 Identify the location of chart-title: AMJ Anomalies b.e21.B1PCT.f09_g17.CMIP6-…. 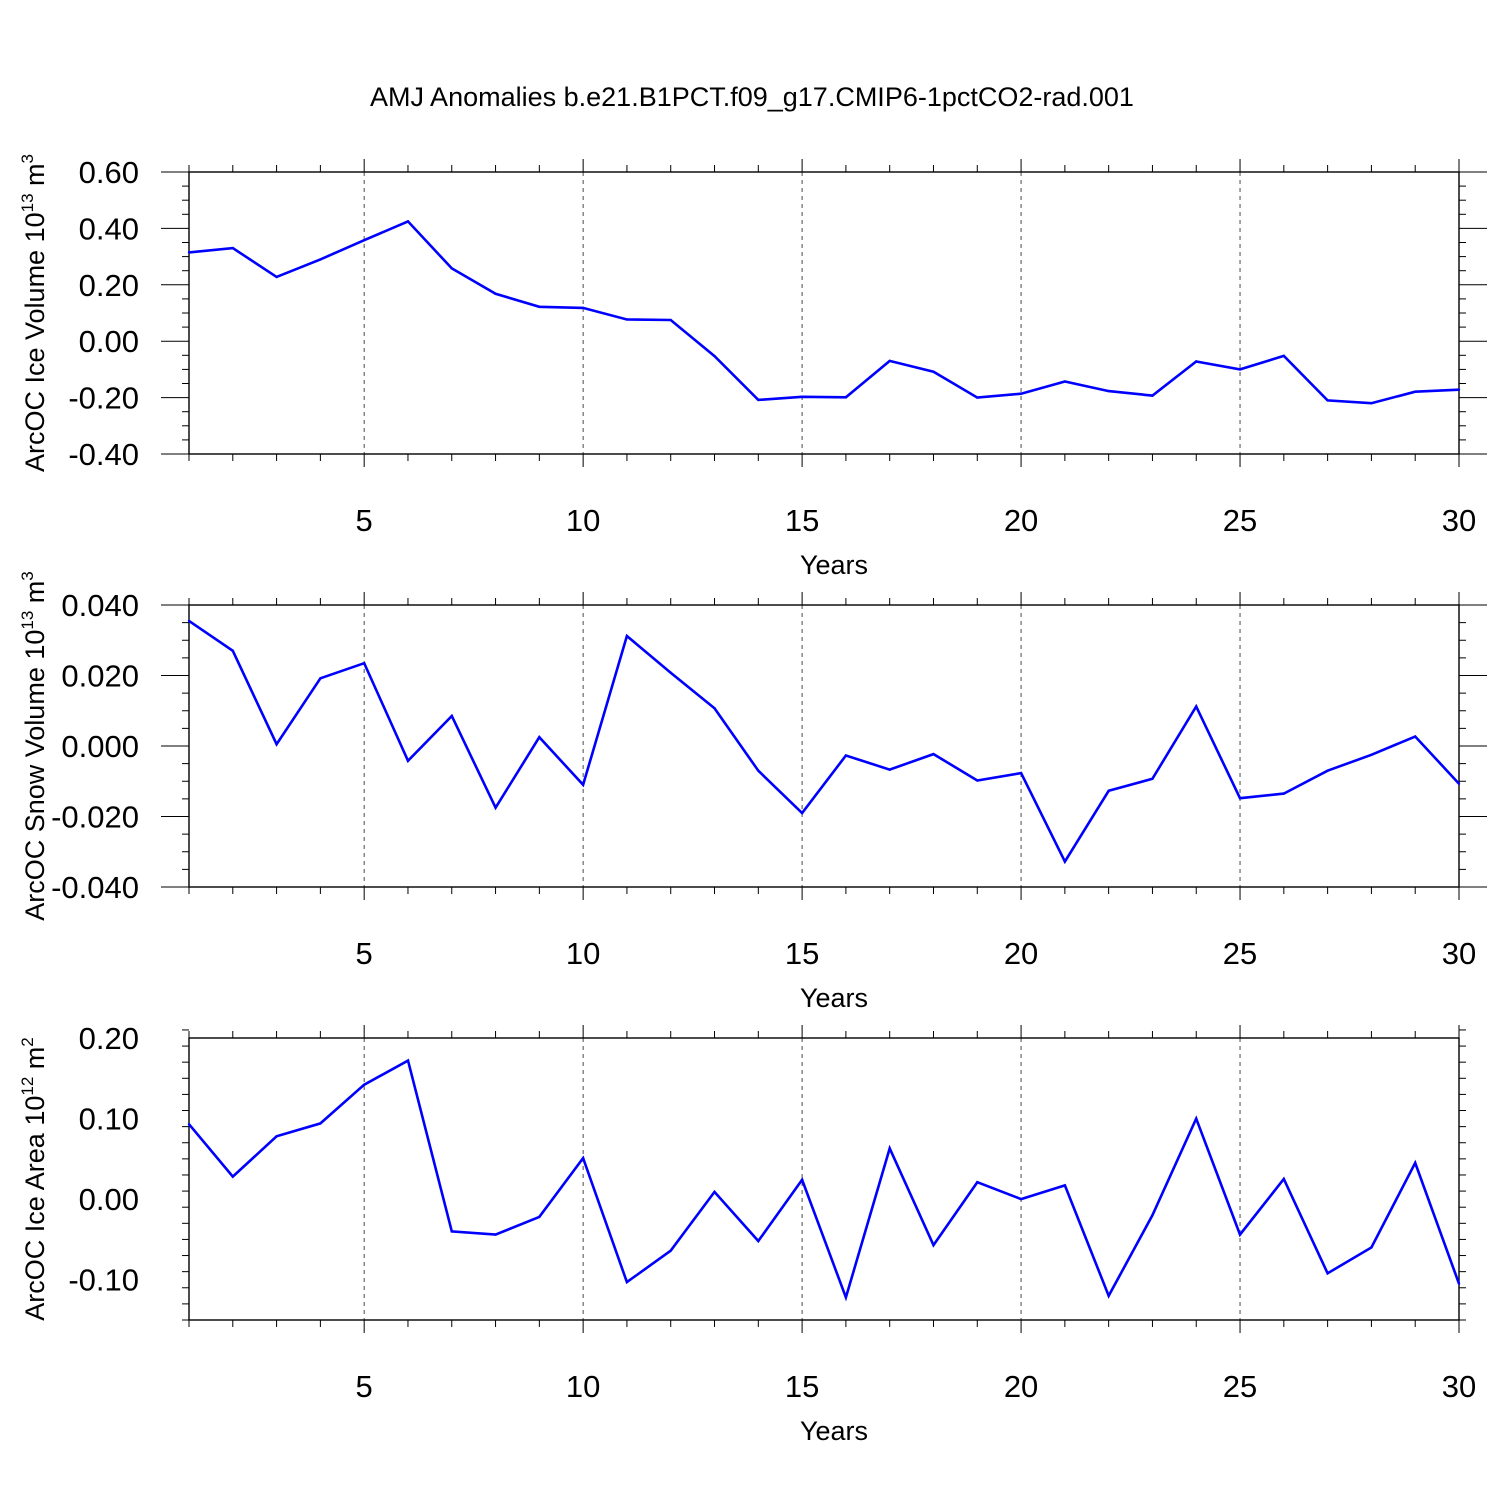
(752, 97).